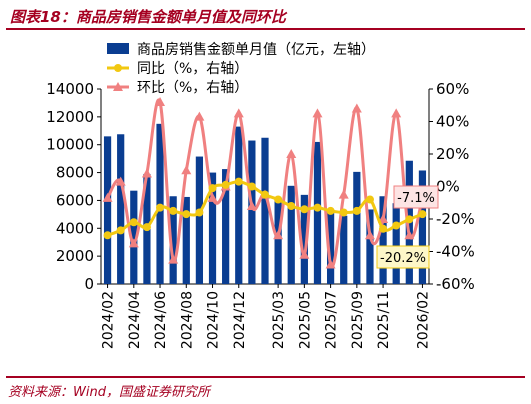  I want to click on x-tick-label: 2024/06, so click(161, 320).